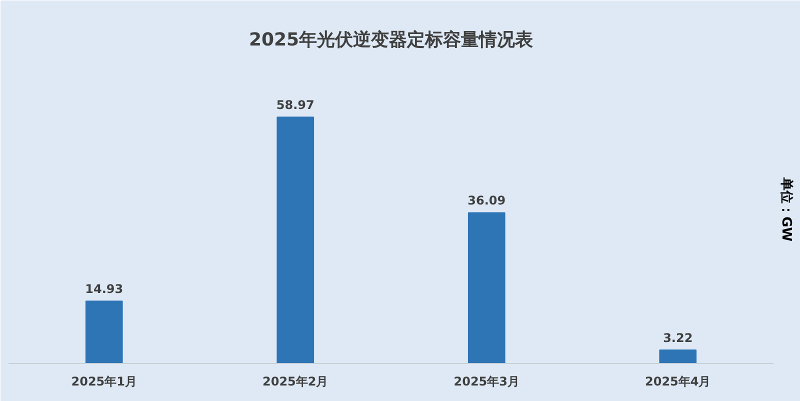 This screenshot has width=800, height=401. What do you see at coordinates (104, 381) in the screenshot?
I see `x-tick-label: 2025年1月` at bounding box center [104, 381].